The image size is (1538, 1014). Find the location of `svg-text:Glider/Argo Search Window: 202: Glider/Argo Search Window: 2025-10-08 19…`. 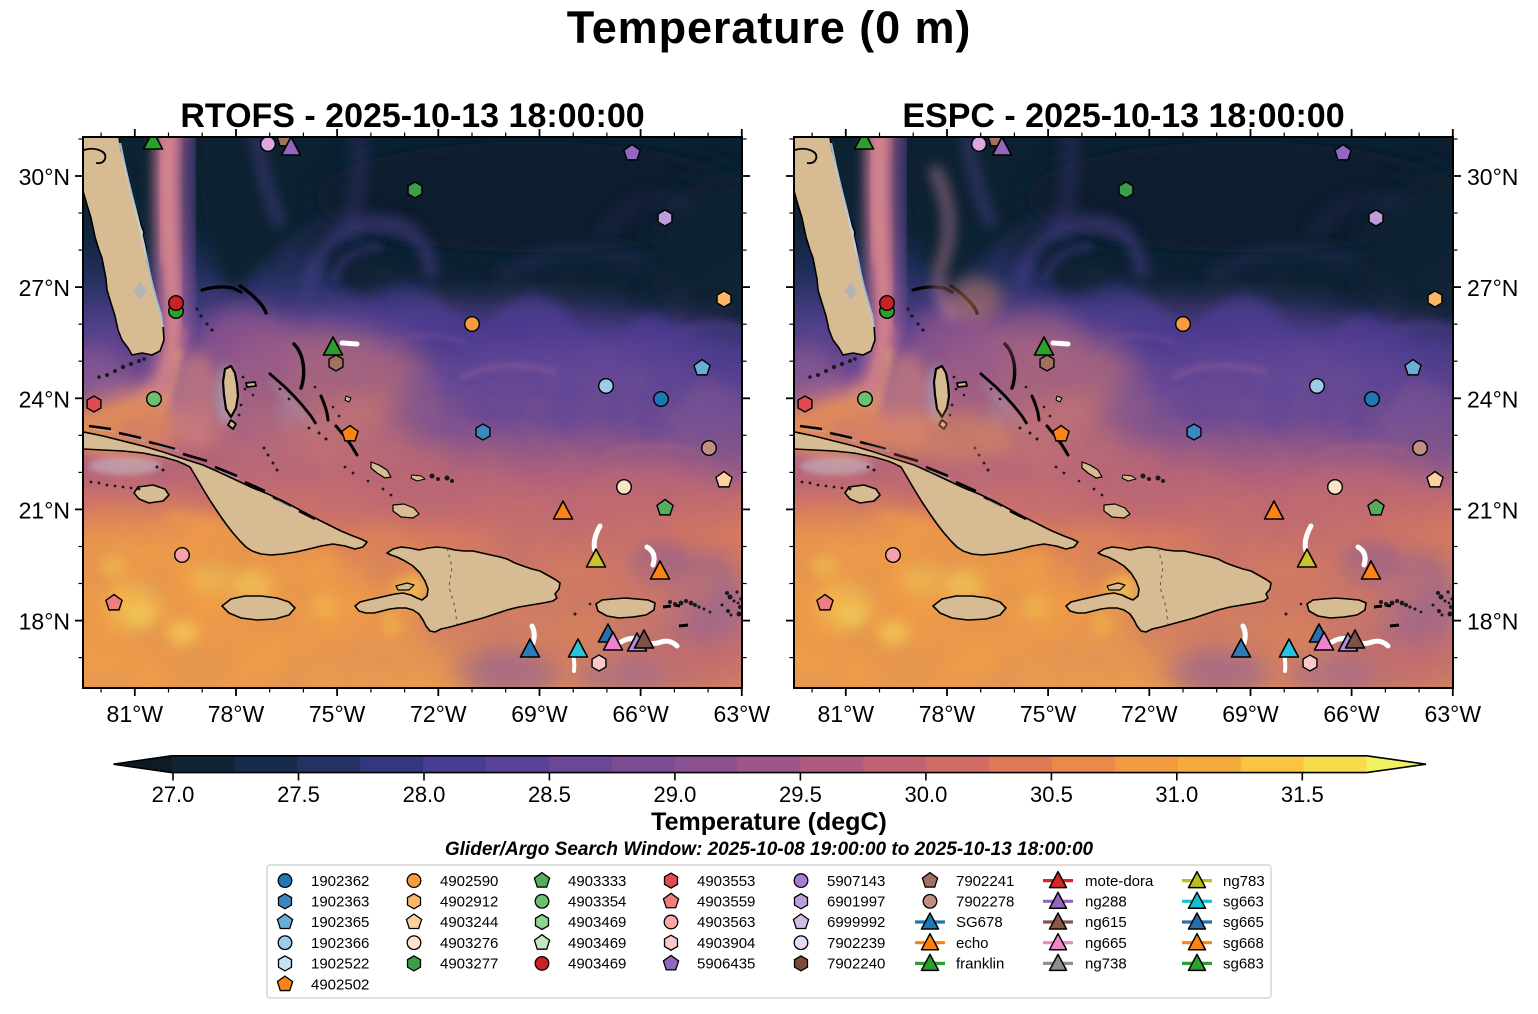

svg-text:Glider/Argo Search Window: 202: Glider/Argo Search Window: 2025-10-08 19… is located at coordinates (769, 849).